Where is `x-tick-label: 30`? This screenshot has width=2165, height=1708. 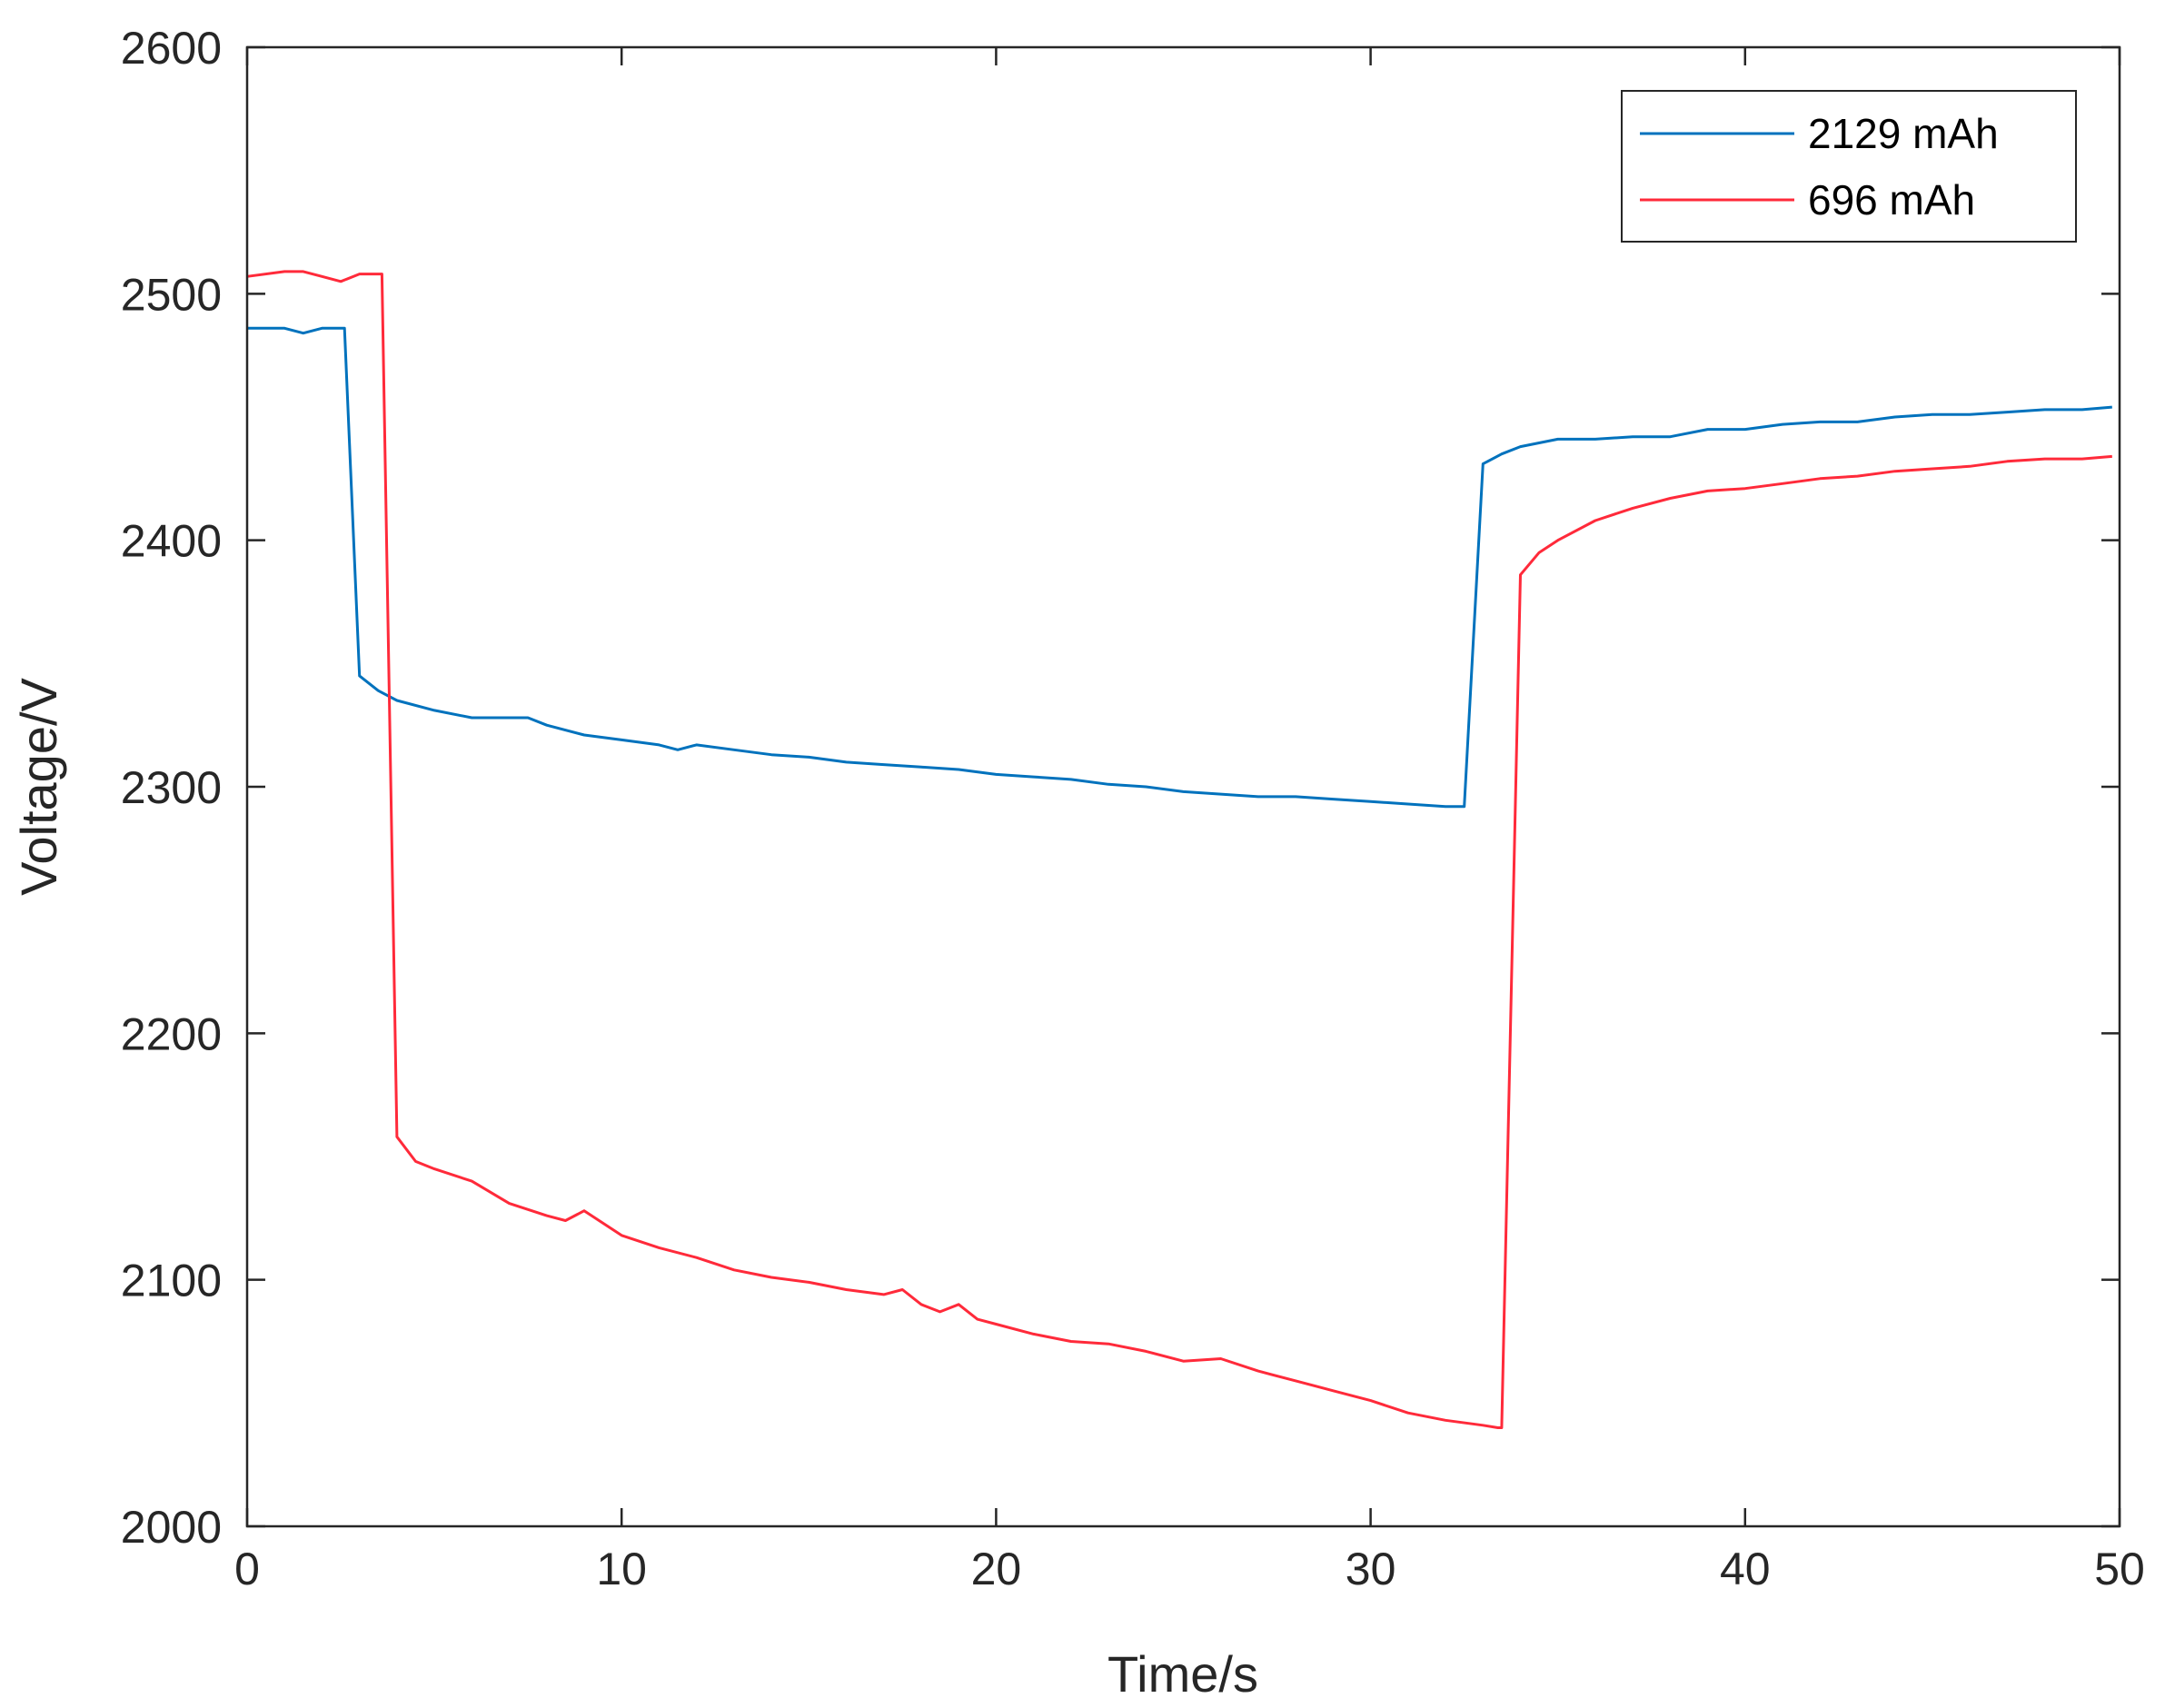 x-tick-label: 30 is located at coordinates (1371, 1569).